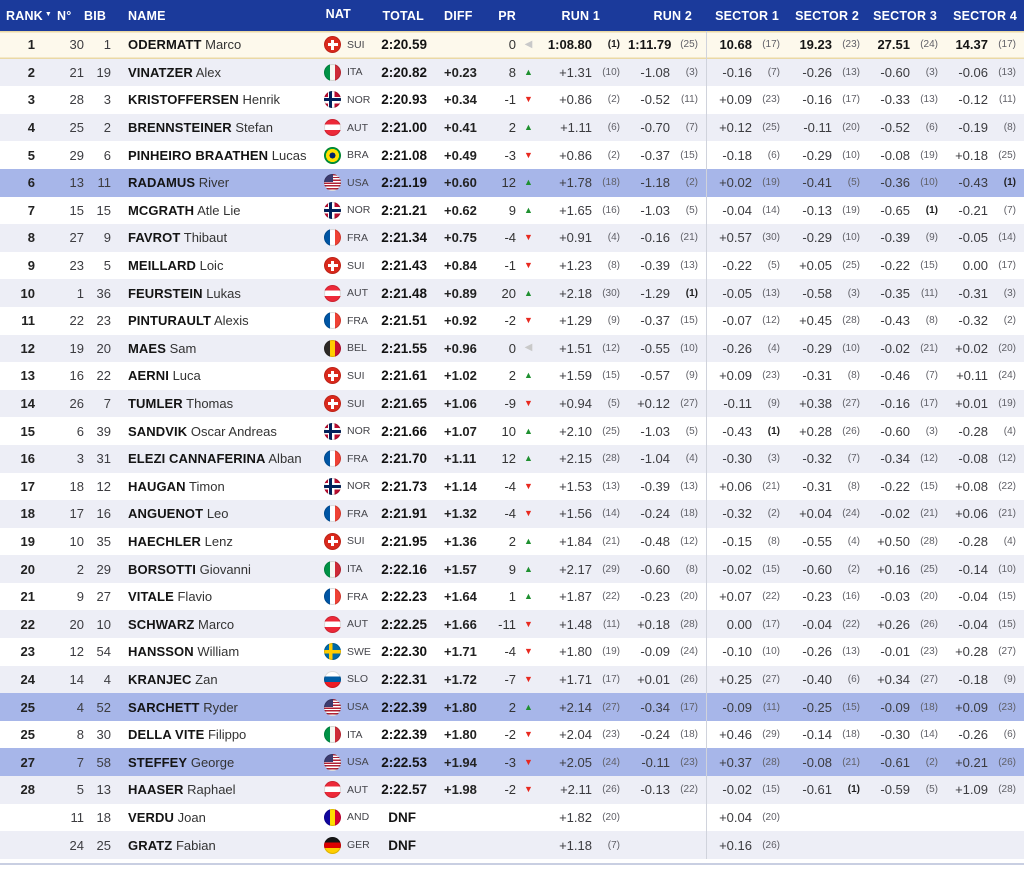 The image size is (1024, 871). Describe the element at coordinates (828, 487) in the screenshot. I see `sector2-cell: -0.31 (8)` at that location.